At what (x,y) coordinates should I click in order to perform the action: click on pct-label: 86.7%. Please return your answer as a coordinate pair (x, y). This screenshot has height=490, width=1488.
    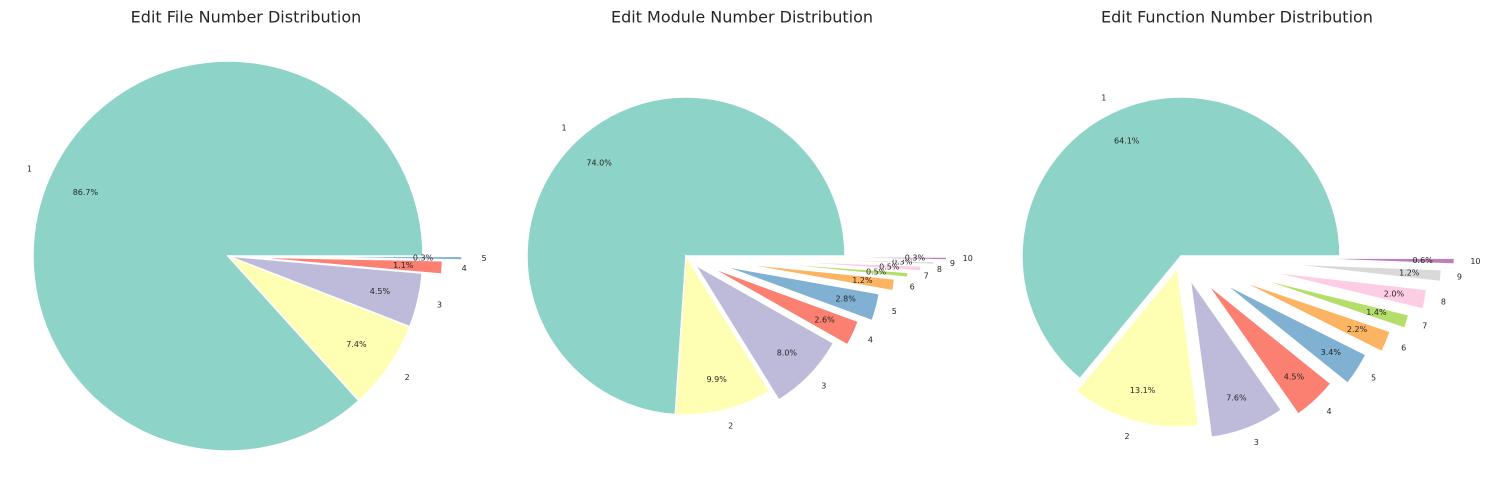
    Looking at the image, I should click on (86, 192).